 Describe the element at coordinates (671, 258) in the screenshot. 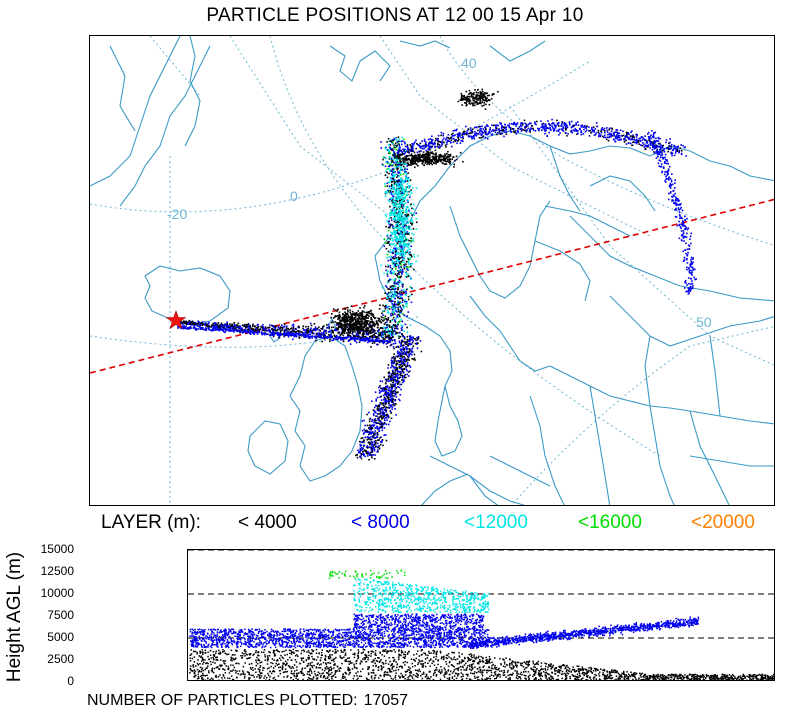

I see `border-line` at that location.